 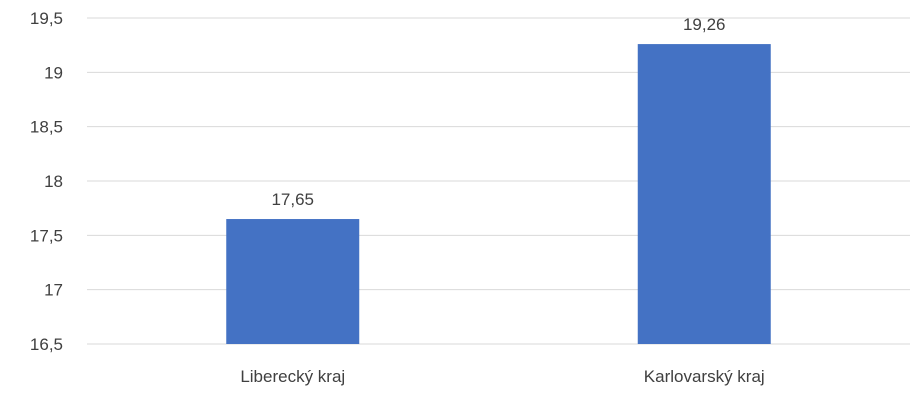 What do you see at coordinates (53, 181) in the screenshot?
I see `y-tick-label: 18` at bounding box center [53, 181].